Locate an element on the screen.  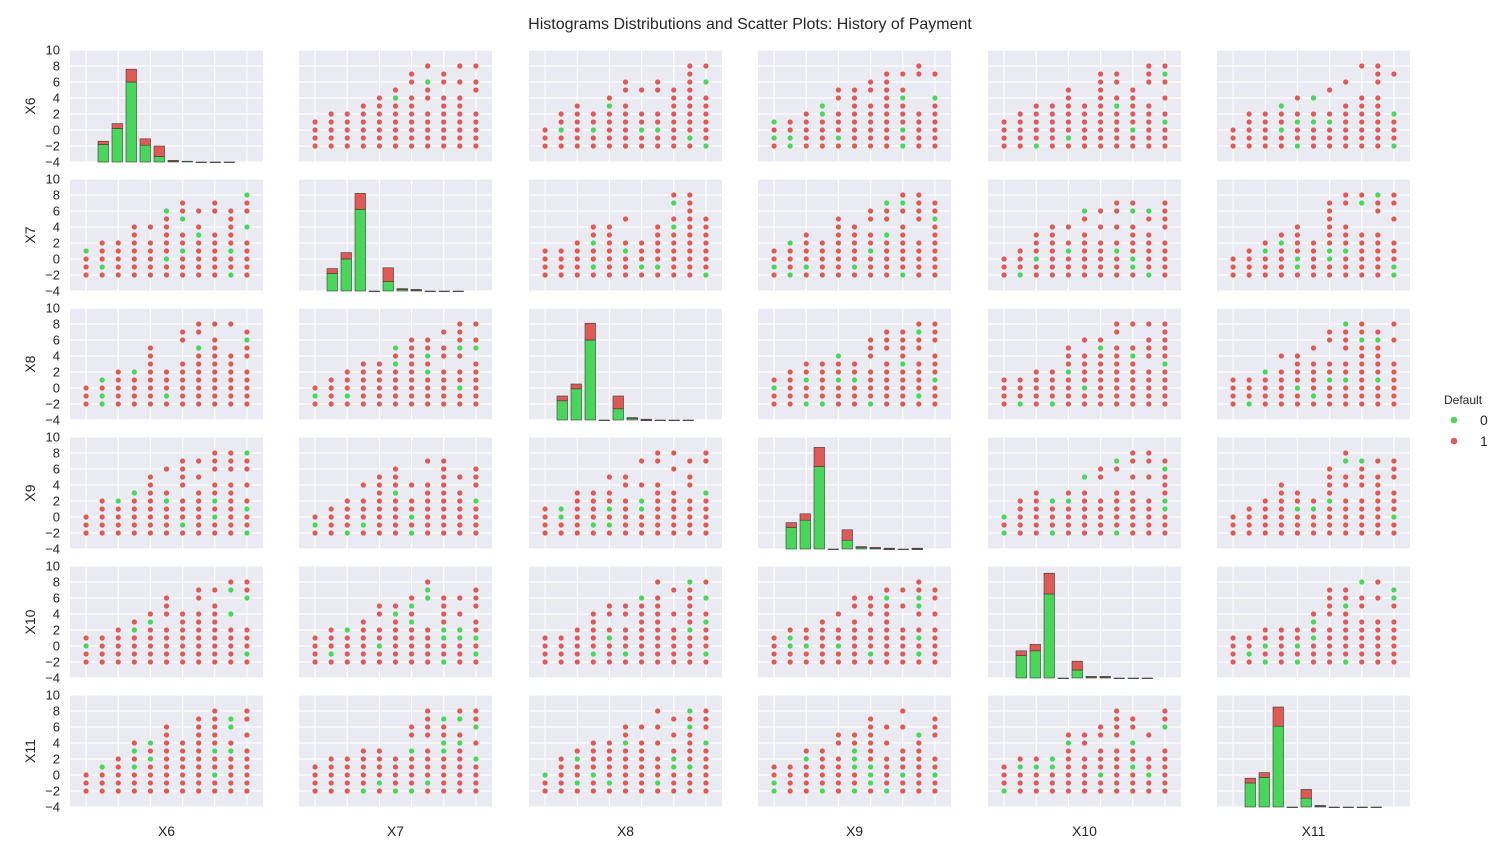
cell-background is located at coordinates (1084, 751).